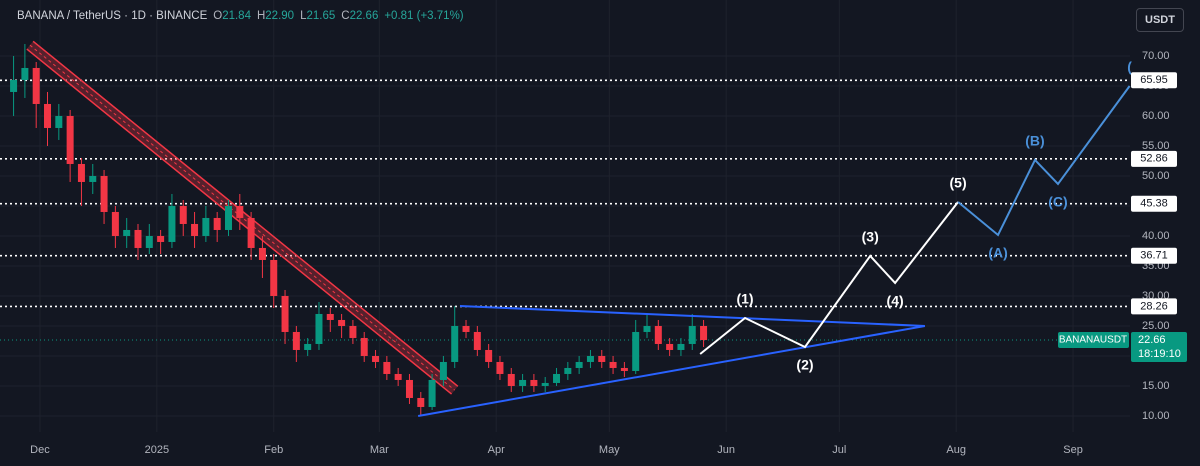  What do you see at coordinates (1159, 347) in the screenshot?
I see `price-tag-box` at bounding box center [1159, 347].